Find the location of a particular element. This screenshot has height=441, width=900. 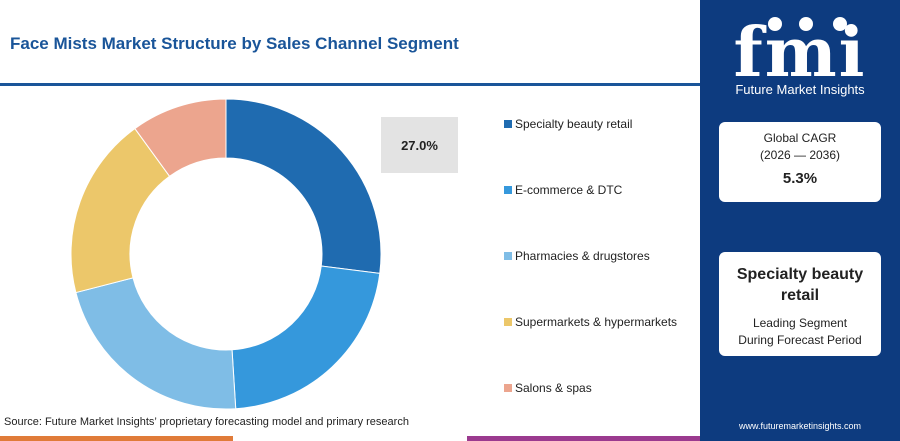

legend-label: E-commerce & DTC is located at coordinates (569, 190).